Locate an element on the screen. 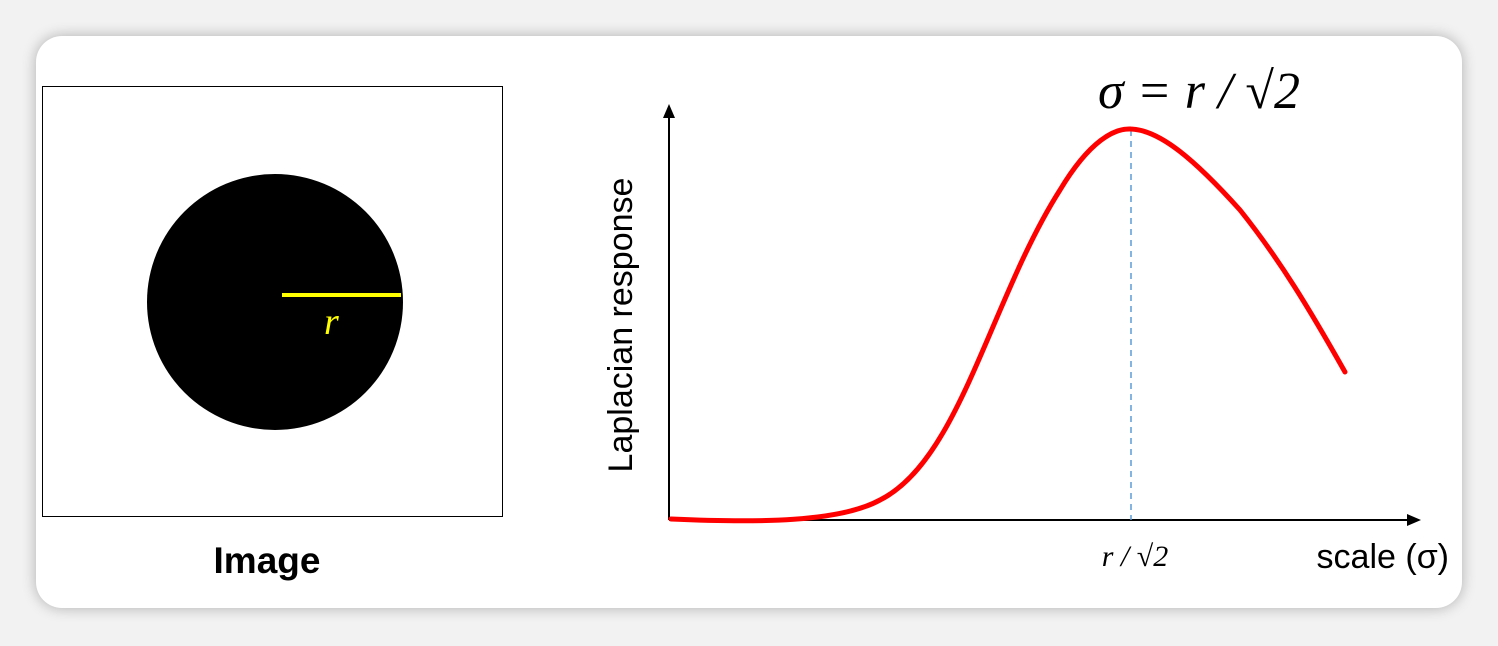  image-canvas: r is located at coordinates (275, 302).